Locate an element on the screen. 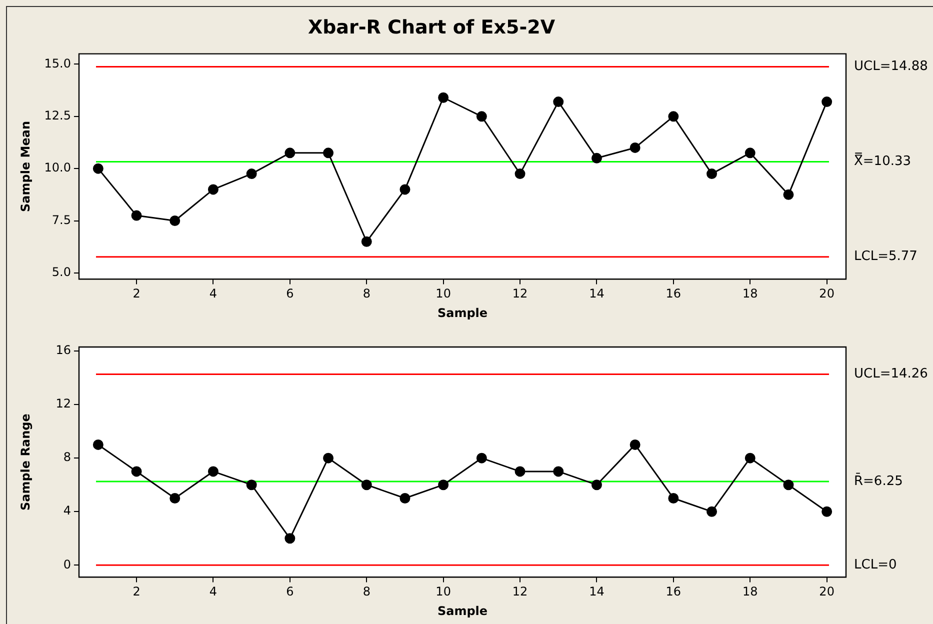  y-tick-label: 4 is located at coordinates (67, 511).